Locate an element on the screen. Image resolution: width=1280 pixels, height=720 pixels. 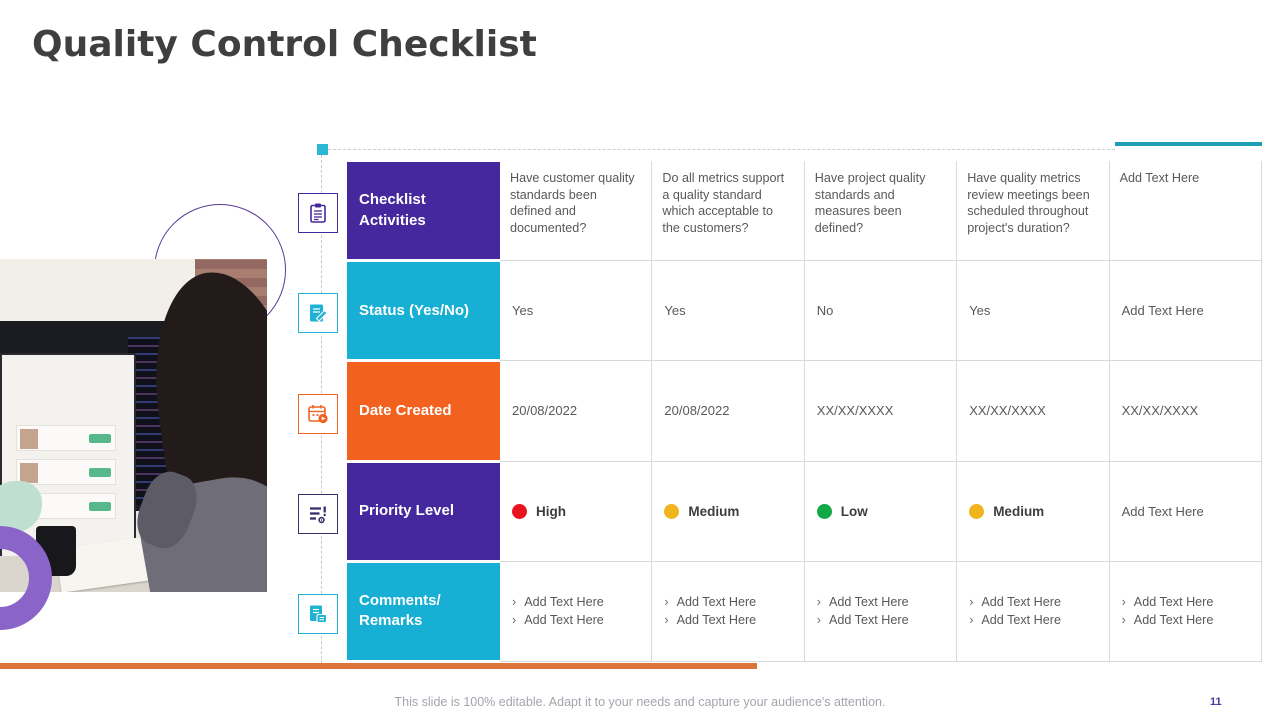
row-header-date-created: Date Created is located at coordinates (423, 411).